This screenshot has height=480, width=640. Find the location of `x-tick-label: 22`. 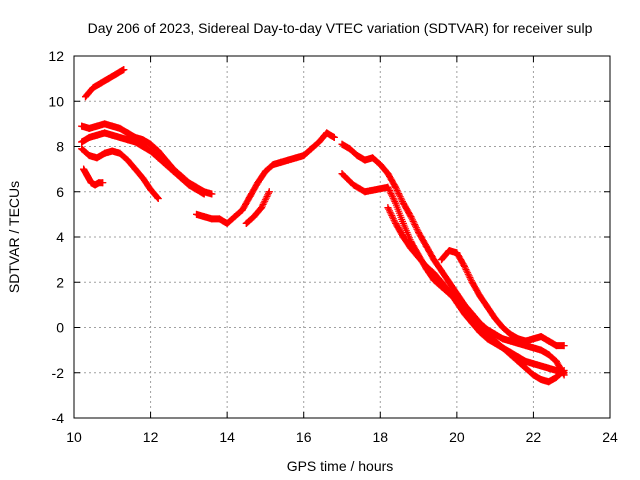

x-tick-label: 22 is located at coordinates (534, 437).